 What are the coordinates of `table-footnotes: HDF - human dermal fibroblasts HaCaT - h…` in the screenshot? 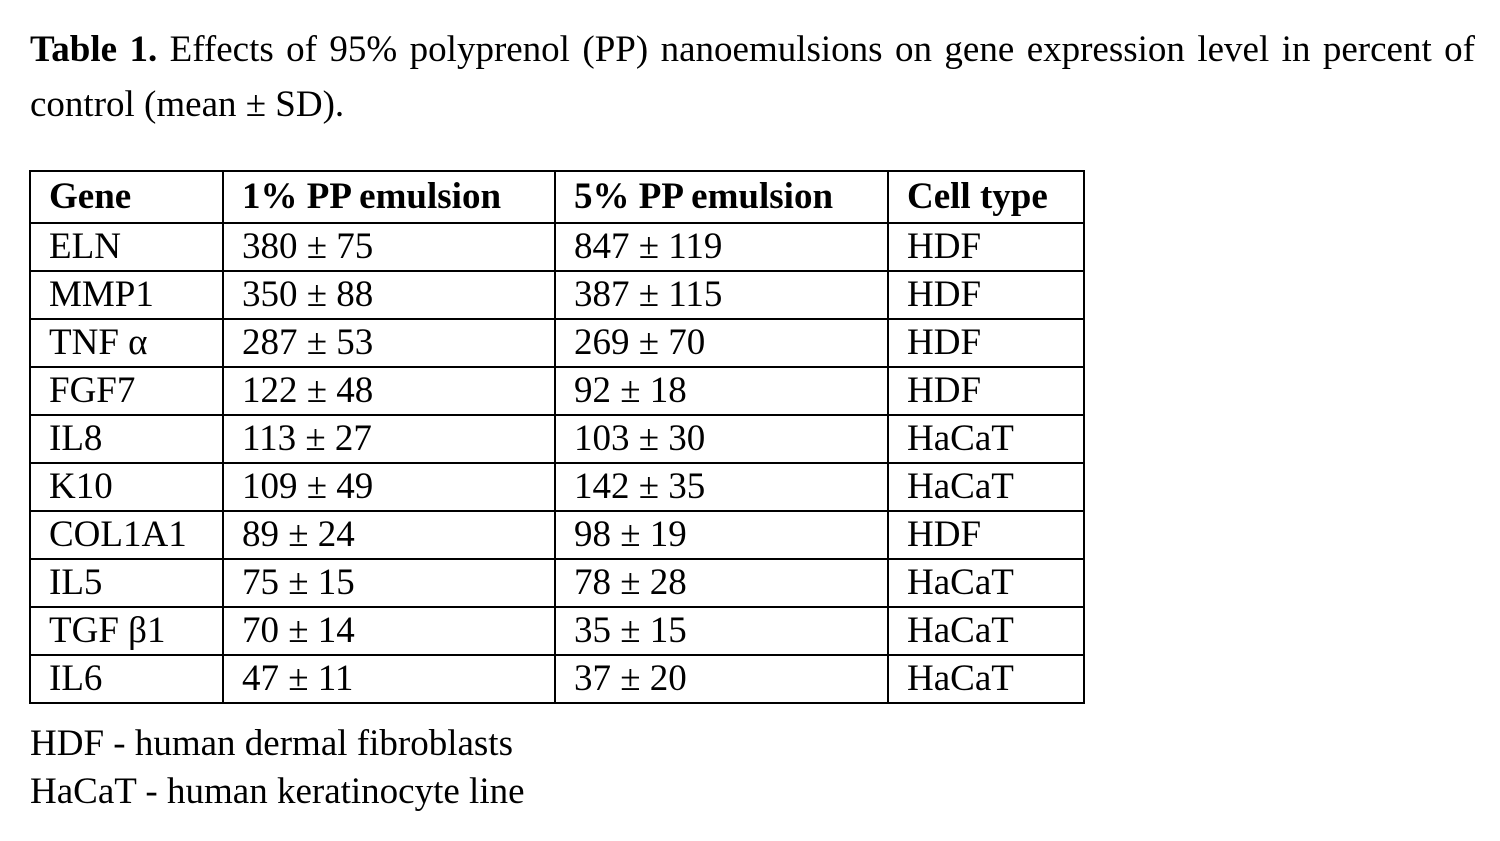 It's located at (277, 768).